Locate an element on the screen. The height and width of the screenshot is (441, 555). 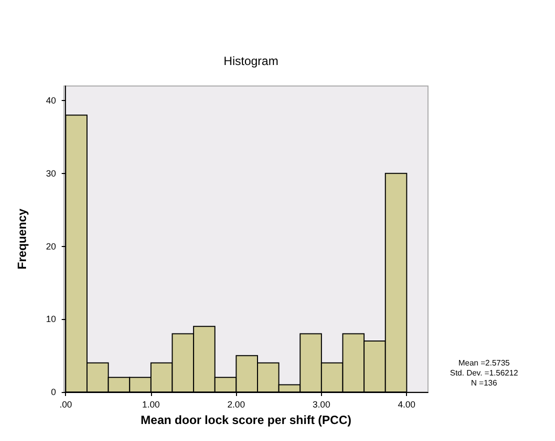
y-tick-label: 30 is located at coordinates (51, 173).